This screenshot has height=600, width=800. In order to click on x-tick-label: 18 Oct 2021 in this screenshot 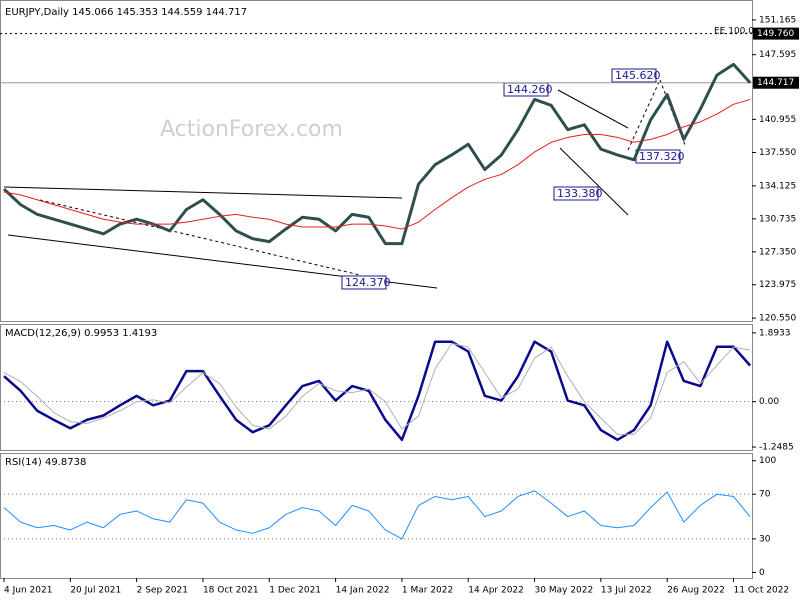, I will do `click(231, 591)`.